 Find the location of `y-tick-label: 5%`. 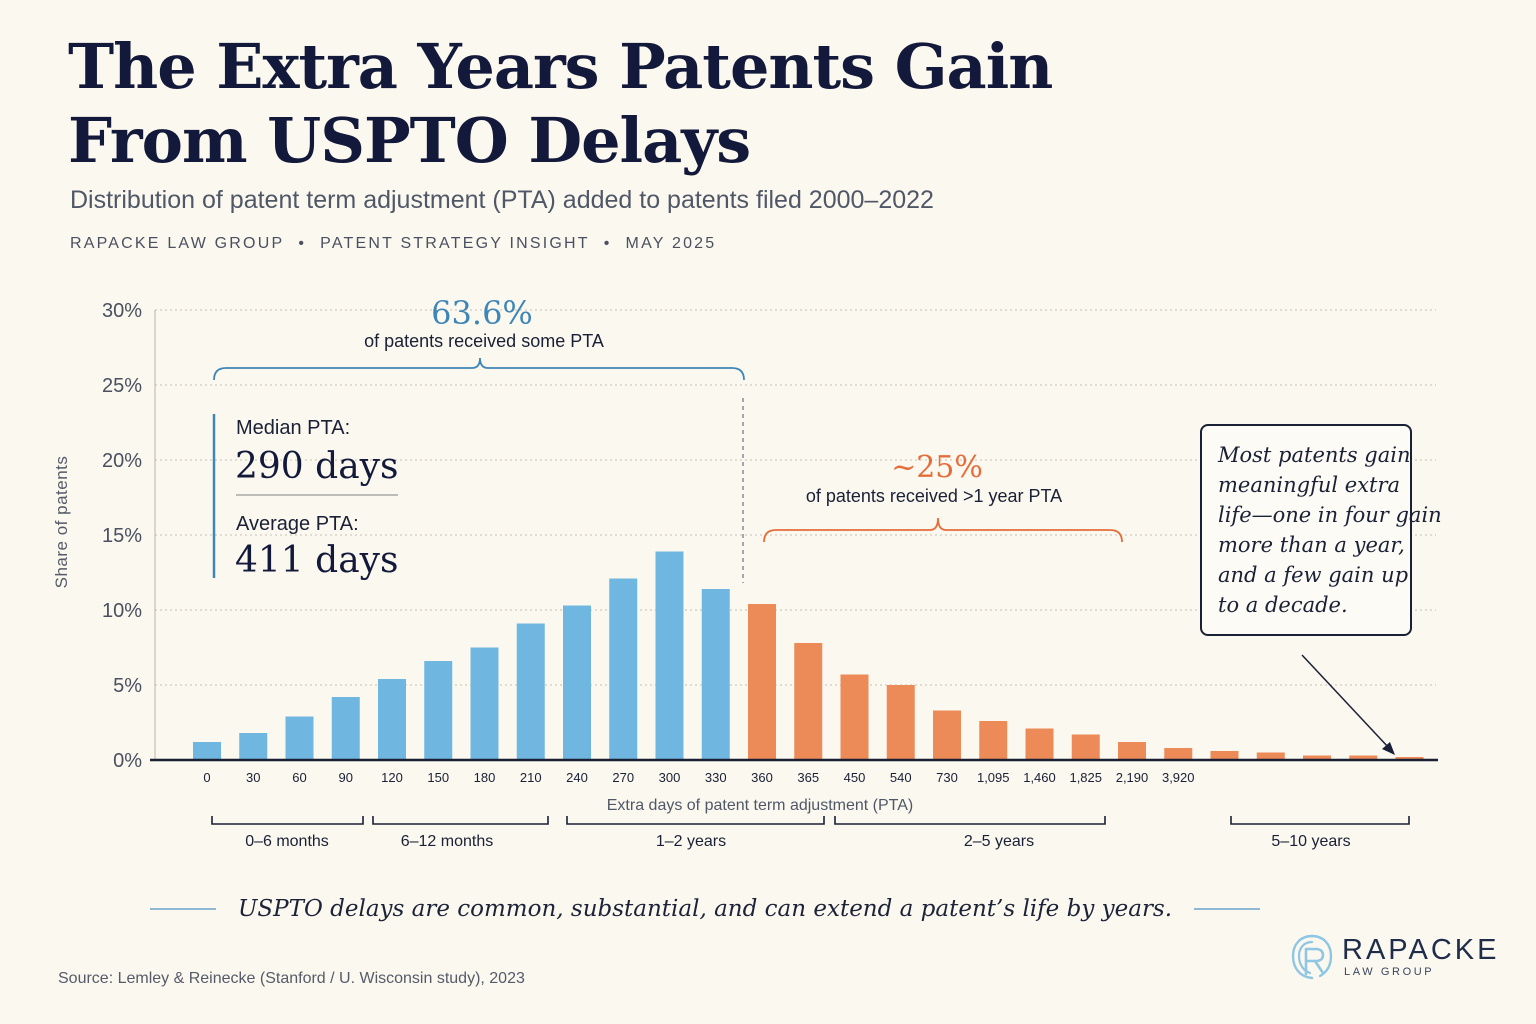

y-tick-label: 5% is located at coordinates (127, 686).